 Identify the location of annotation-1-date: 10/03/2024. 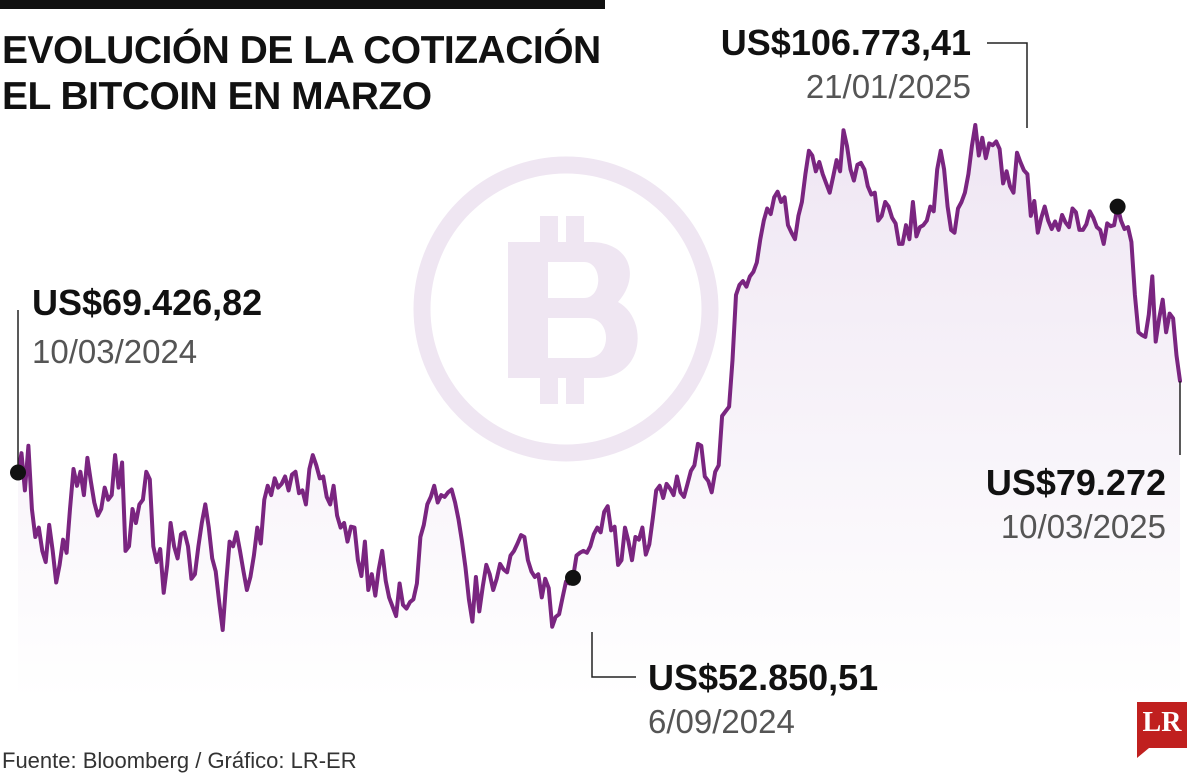
(114, 351).